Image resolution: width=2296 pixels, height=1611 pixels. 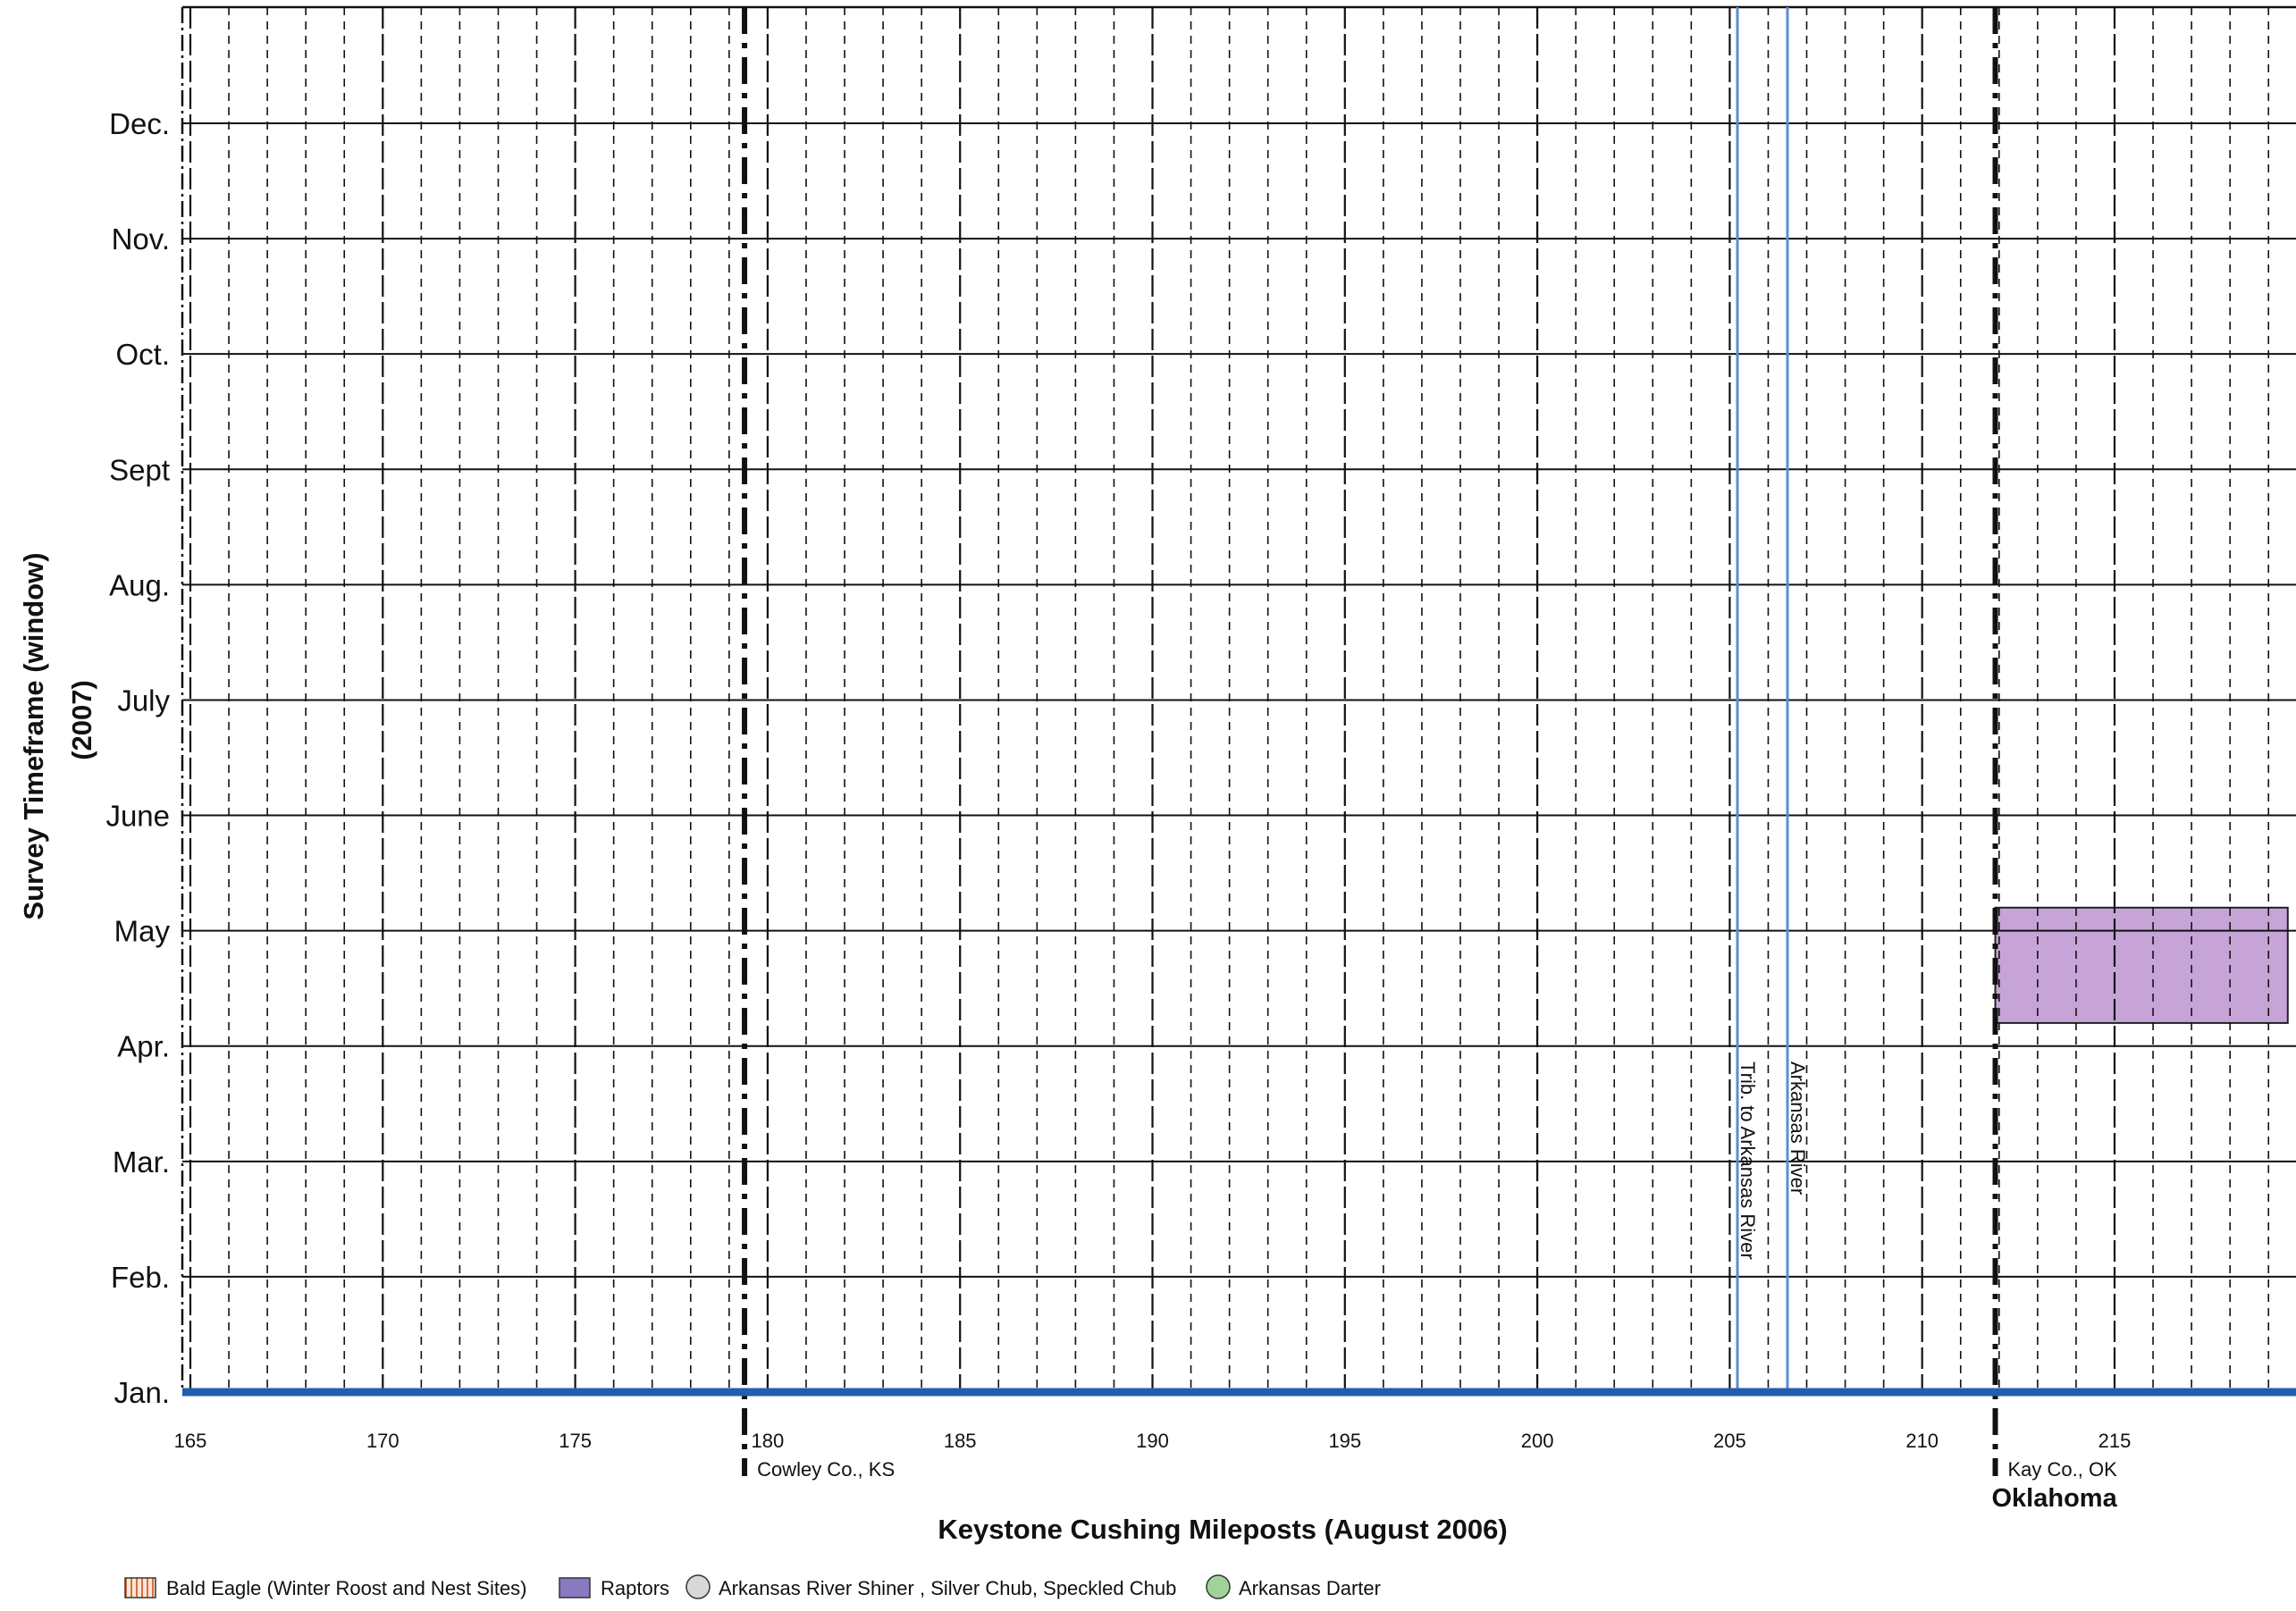 What do you see at coordinates (140, 1588) in the screenshot?
I see `legend-swatch-bald-eagle` at bounding box center [140, 1588].